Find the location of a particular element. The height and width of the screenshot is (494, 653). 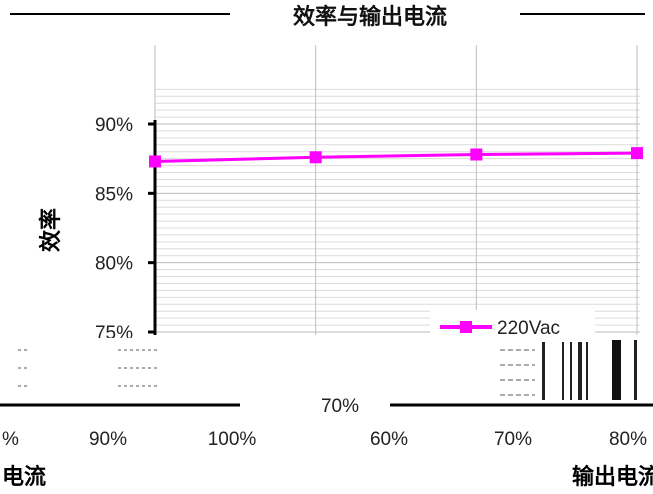

x-tick-2: 80% is located at coordinates (628, 439).